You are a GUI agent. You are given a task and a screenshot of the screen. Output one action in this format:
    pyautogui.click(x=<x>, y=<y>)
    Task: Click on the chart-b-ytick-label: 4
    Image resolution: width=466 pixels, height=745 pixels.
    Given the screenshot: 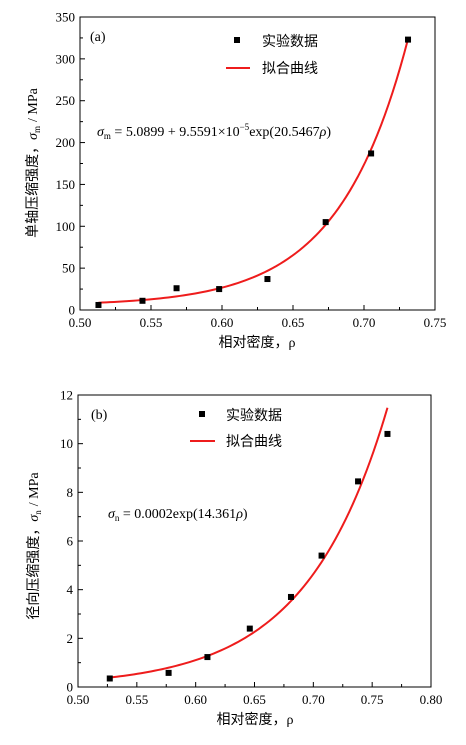 What is the action you would take?
    pyautogui.click(x=70, y=589)
    